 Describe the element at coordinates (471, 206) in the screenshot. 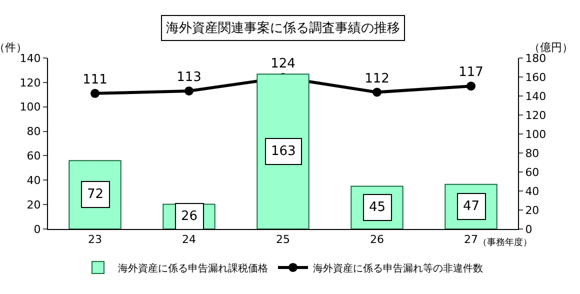

I see `data-label: 47` at that location.